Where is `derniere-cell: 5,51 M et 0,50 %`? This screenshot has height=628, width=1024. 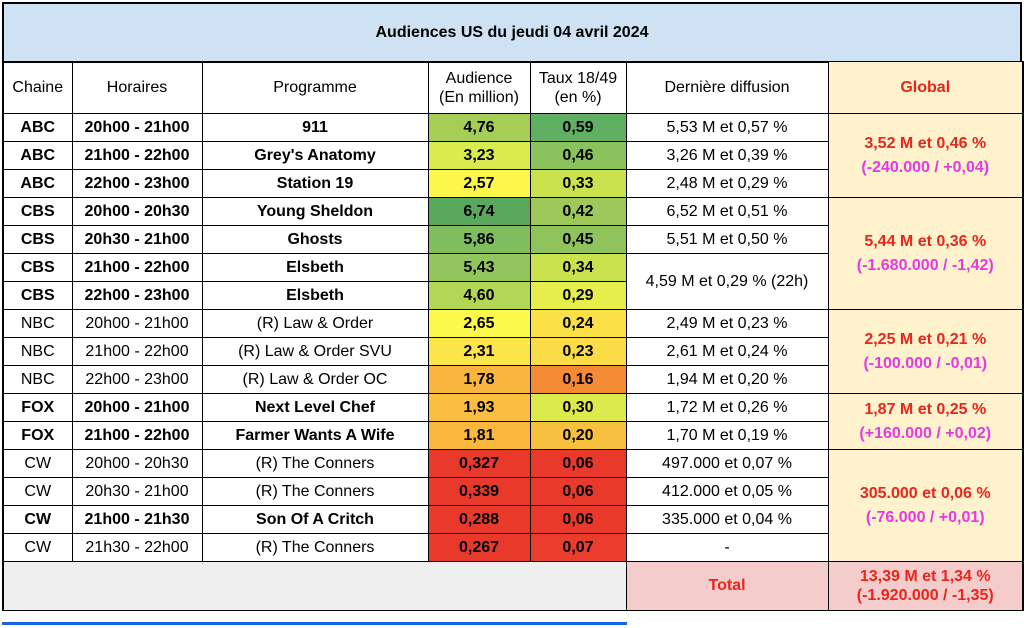 derniere-cell: 5,51 M et 0,50 % is located at coordinates (727, 239).